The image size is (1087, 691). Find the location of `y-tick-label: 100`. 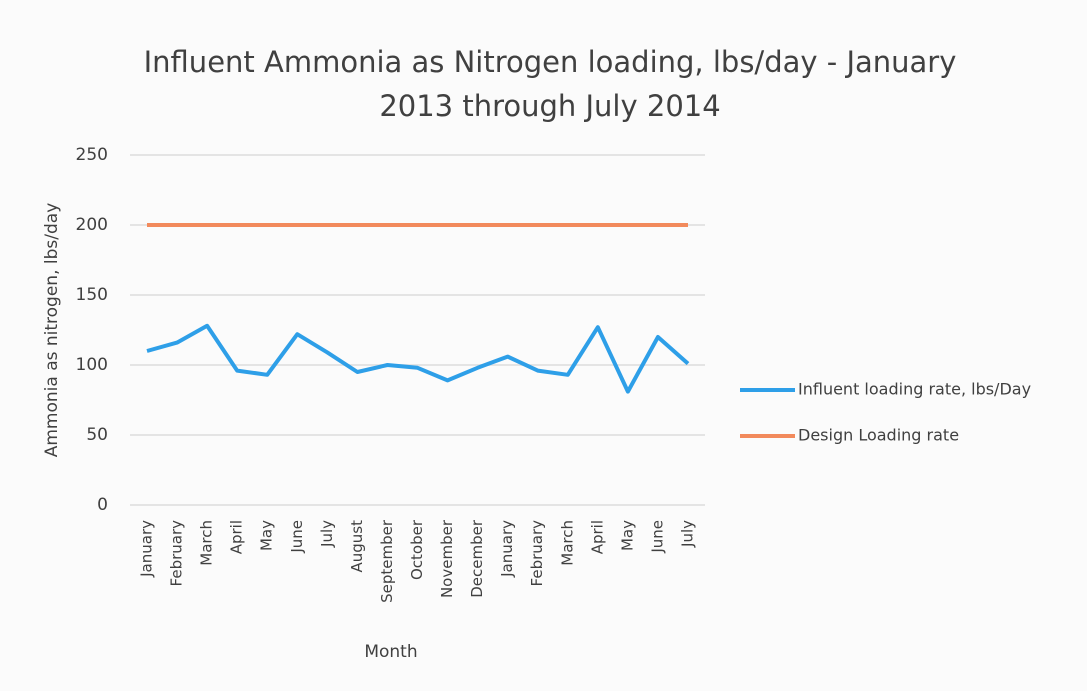

y-tick-label: 100 is located at coordinates (92, 365).